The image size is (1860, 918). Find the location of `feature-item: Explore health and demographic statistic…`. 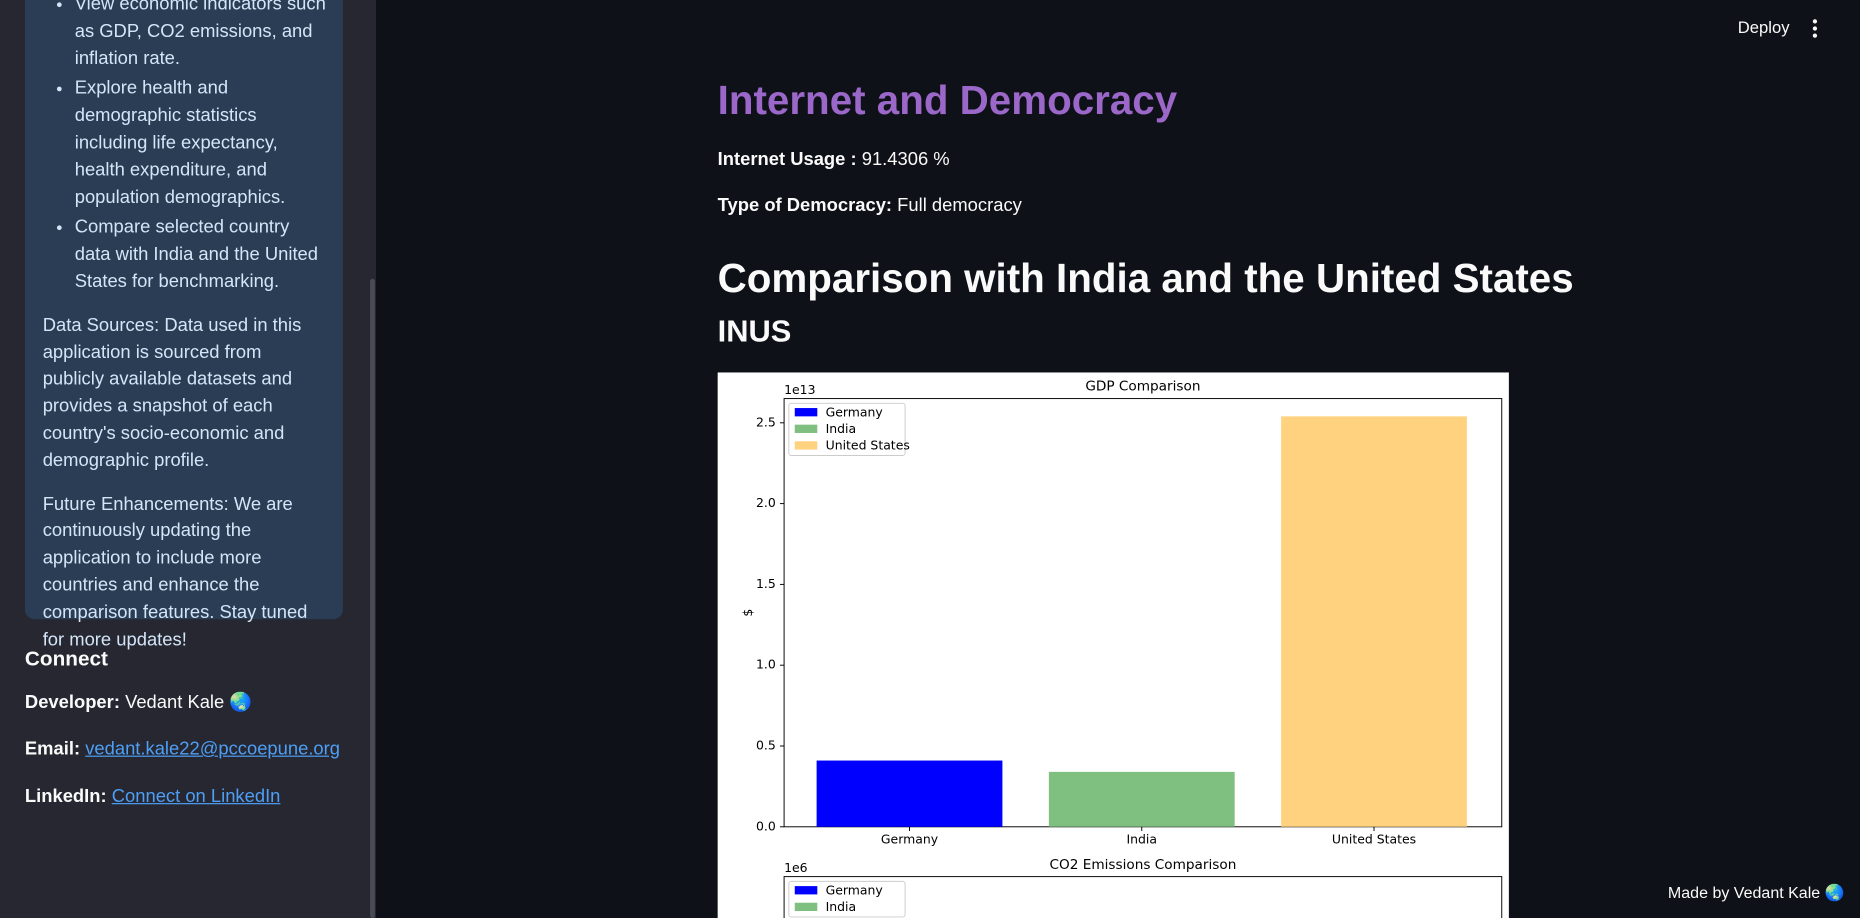

feature-item: Explore health and demographic statistic… is located at coordinates (201, 143).